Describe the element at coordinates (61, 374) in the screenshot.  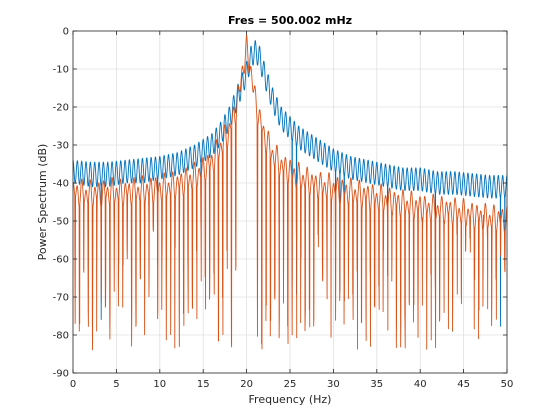
I see `y-tick-label: -90` at that location.